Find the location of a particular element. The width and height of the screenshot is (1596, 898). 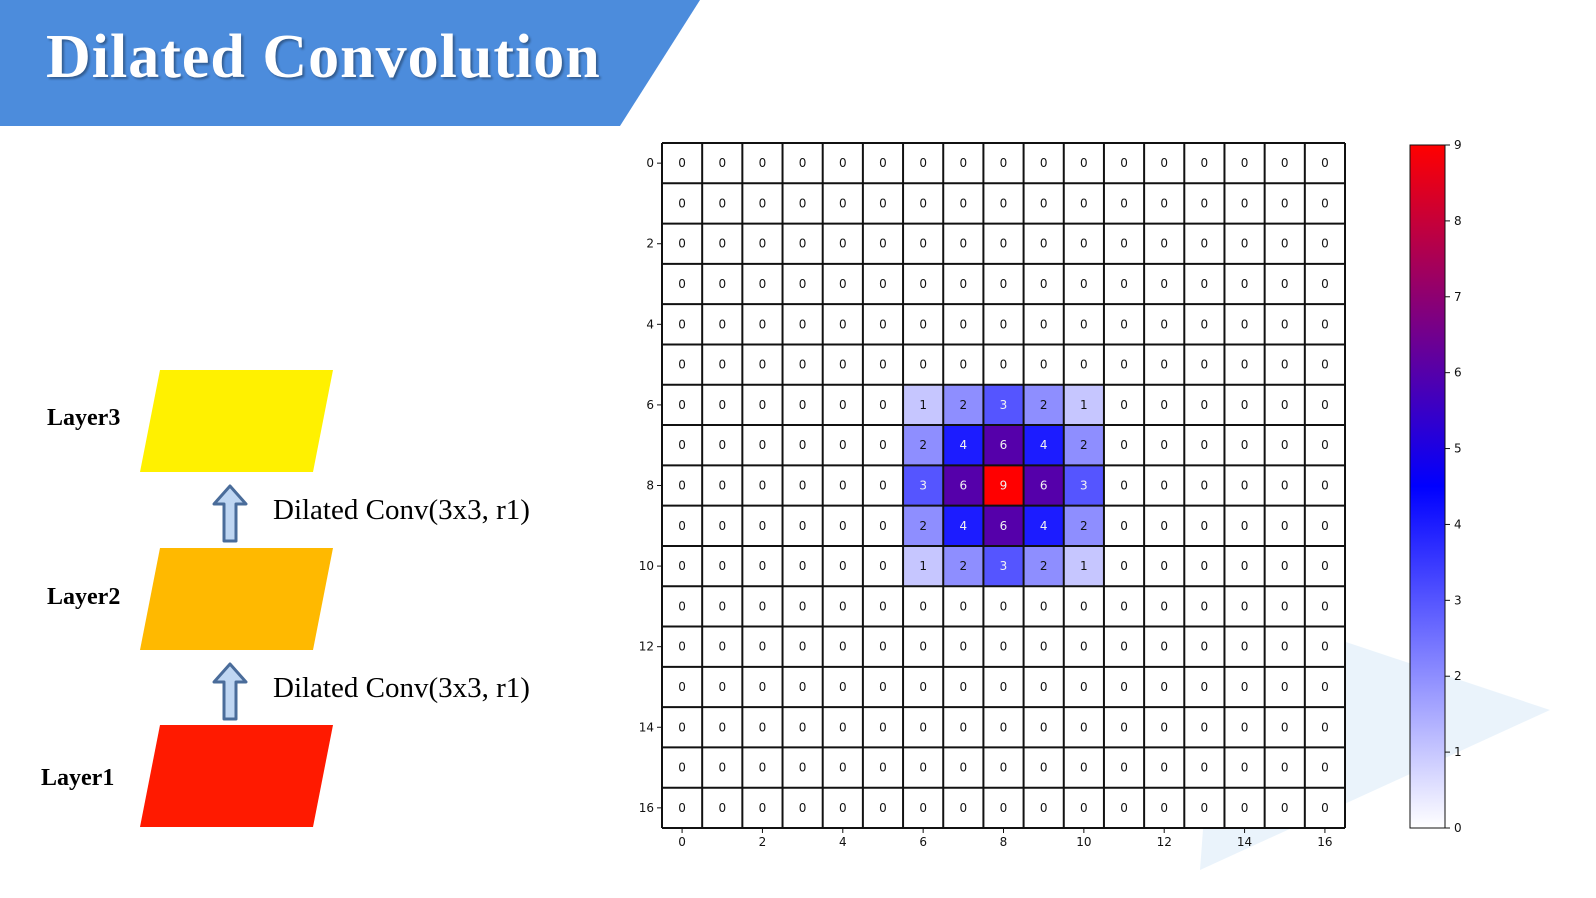

x-axis-tick-label: 8 is located at coordinates (1004, 842).